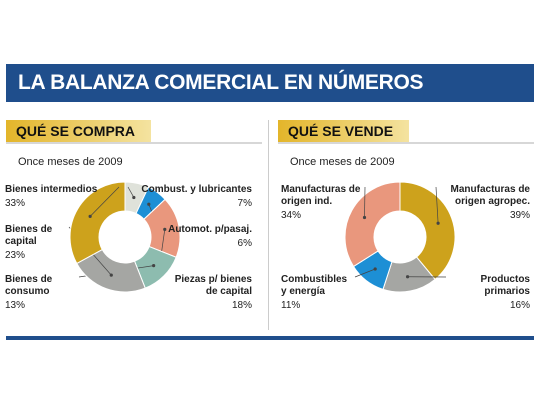  I want to click on segment-label: Manufacturas de origen ind., so click(321, 195).